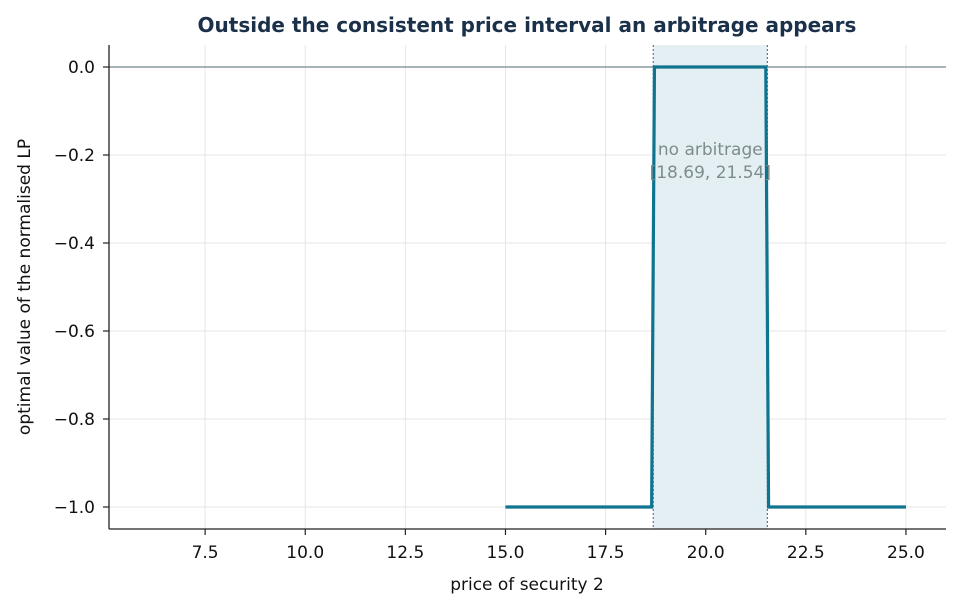 This screenshot has height=608, width=960. Describe the element at coordinates (506, 553) in the screenshot. I see `x-tick-label-3: 15.0` at that location.